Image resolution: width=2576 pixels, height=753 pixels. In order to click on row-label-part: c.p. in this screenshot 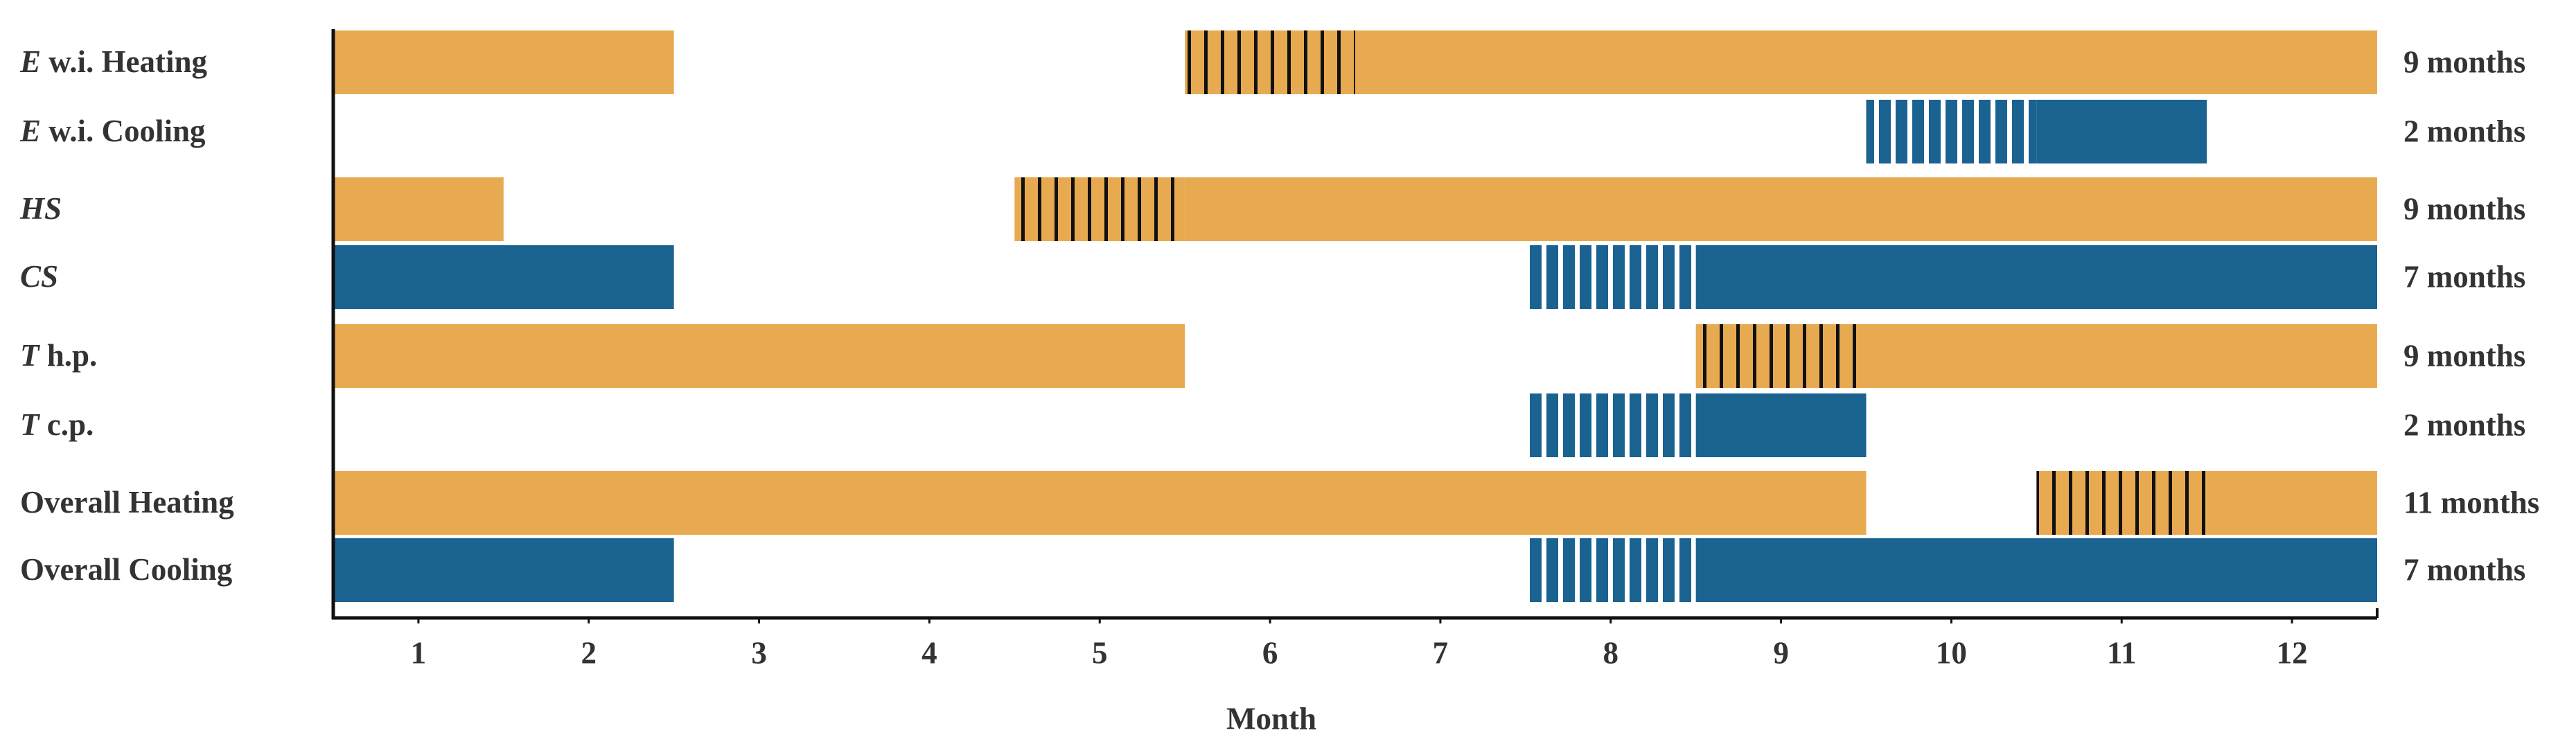, I will do `click(66, 424)`.